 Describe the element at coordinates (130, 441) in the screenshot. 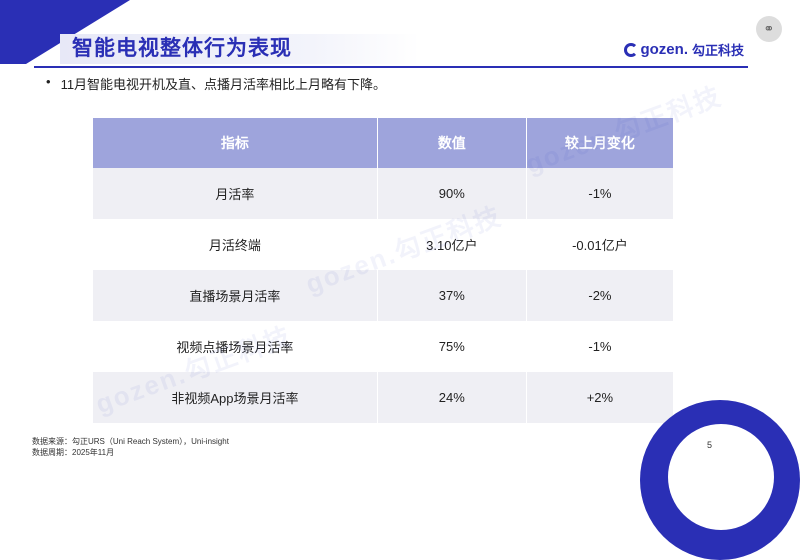

I see `source-text: 数据来源：勾正URS（Uni Reach System），Uni-insight` at that location.